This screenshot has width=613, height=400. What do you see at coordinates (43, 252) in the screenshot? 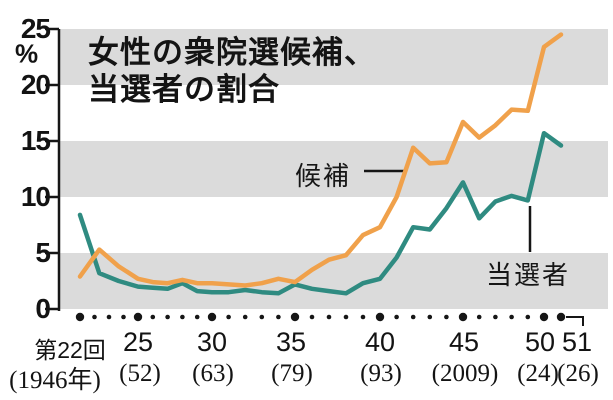
I see `y-tick-label-5: 5` at bounding box center [43, 252].